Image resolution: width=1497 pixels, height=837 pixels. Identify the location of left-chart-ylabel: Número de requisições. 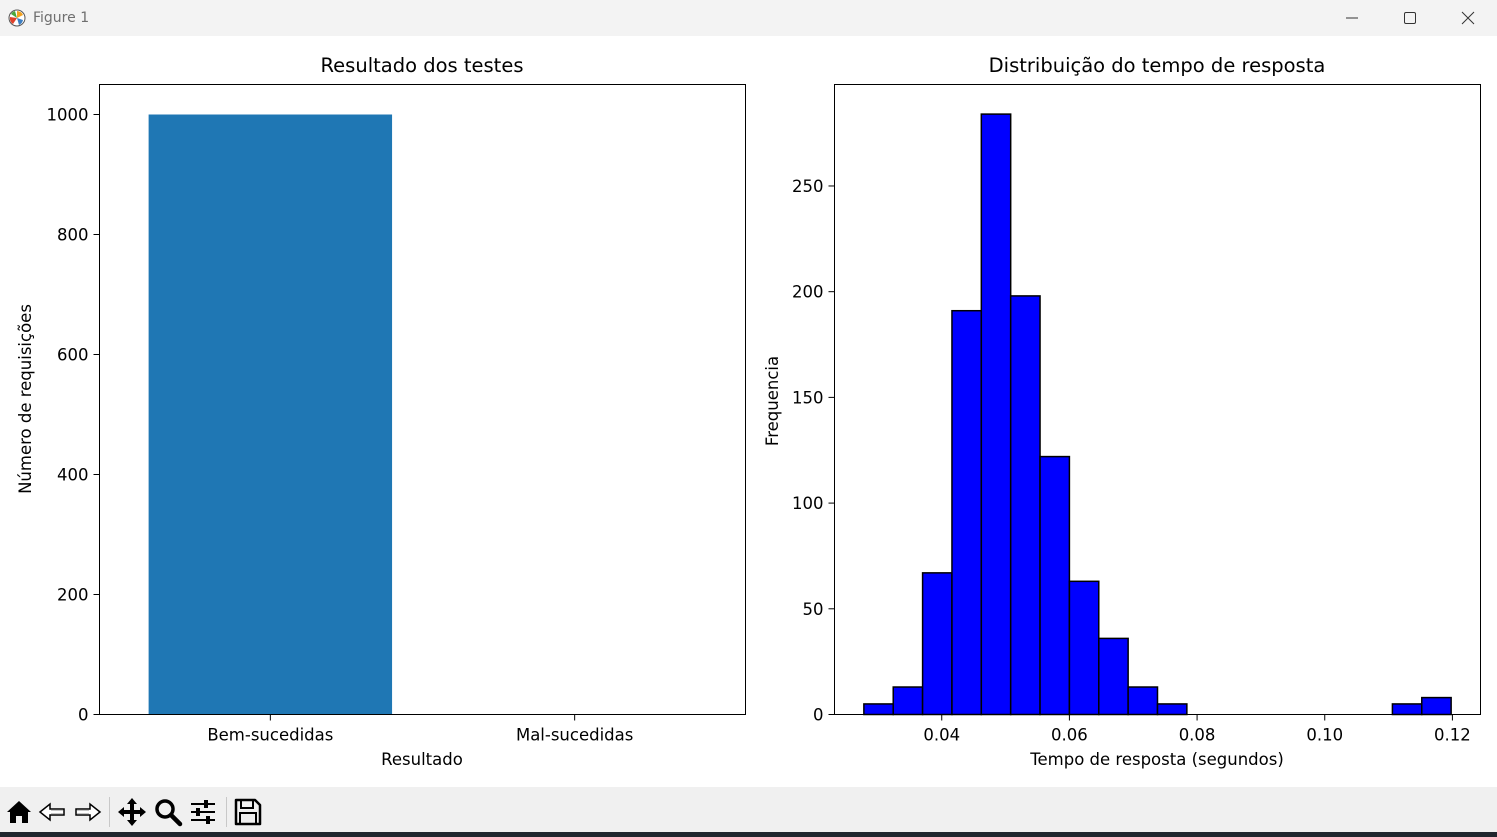
(25, 399).